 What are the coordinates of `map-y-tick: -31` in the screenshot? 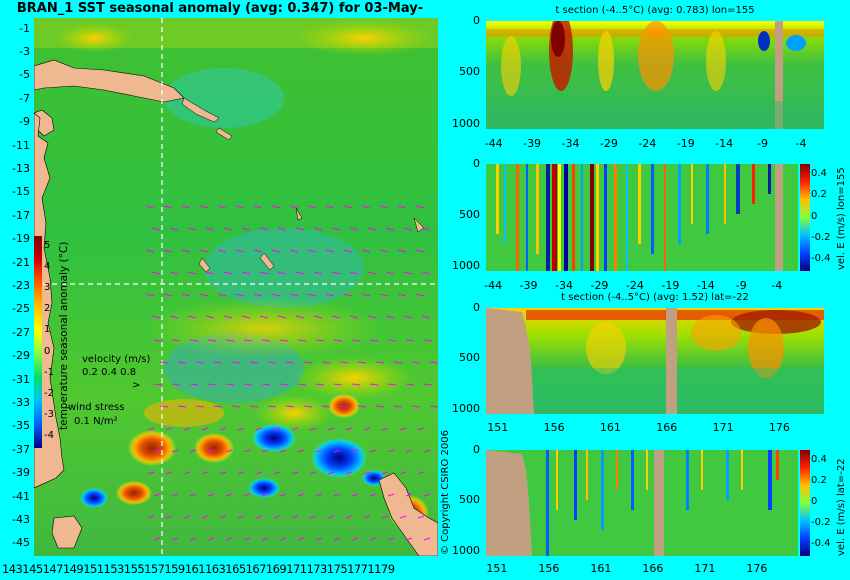 It's located at (21, 379).